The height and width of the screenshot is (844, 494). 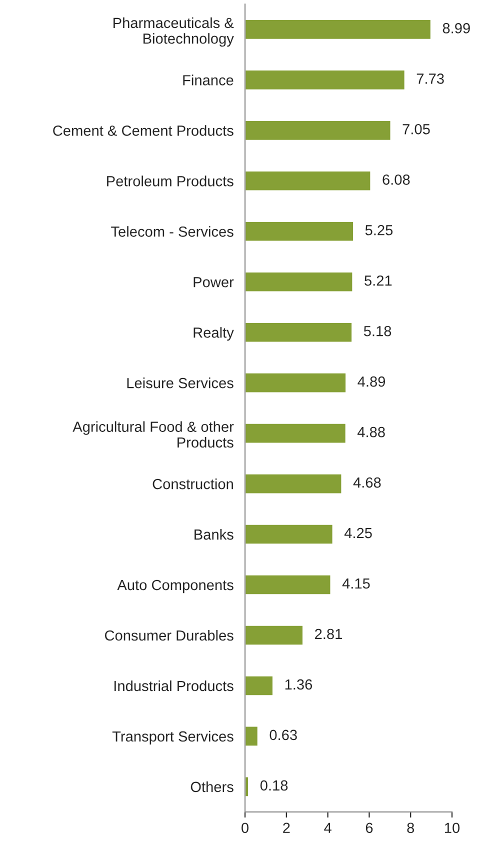 I want to click on data-label: 4.25, so click(x=358, y=533).